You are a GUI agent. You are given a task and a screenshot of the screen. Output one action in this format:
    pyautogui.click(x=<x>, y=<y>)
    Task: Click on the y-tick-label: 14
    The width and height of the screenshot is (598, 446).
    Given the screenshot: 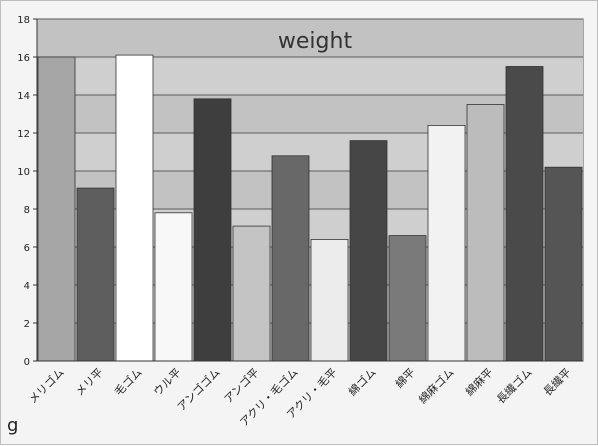 What is the action you would take?
    pyautogui.click(x=23, y=96)
    